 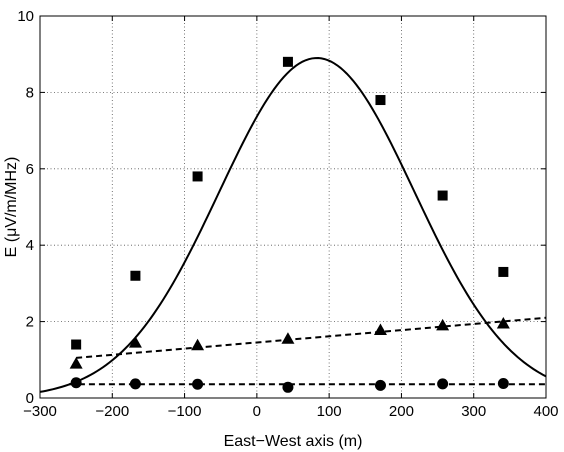 I want to click on y-axis-label: E (μV/m/MHz), so click(x=11, y=207).